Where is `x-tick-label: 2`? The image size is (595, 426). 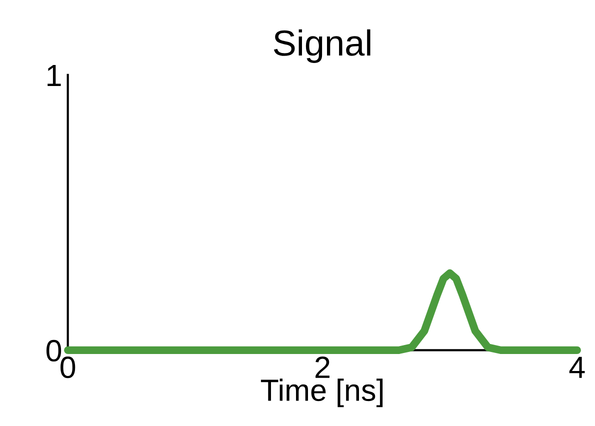 x-tick-label: 2 is located at coordinates (323, 367).